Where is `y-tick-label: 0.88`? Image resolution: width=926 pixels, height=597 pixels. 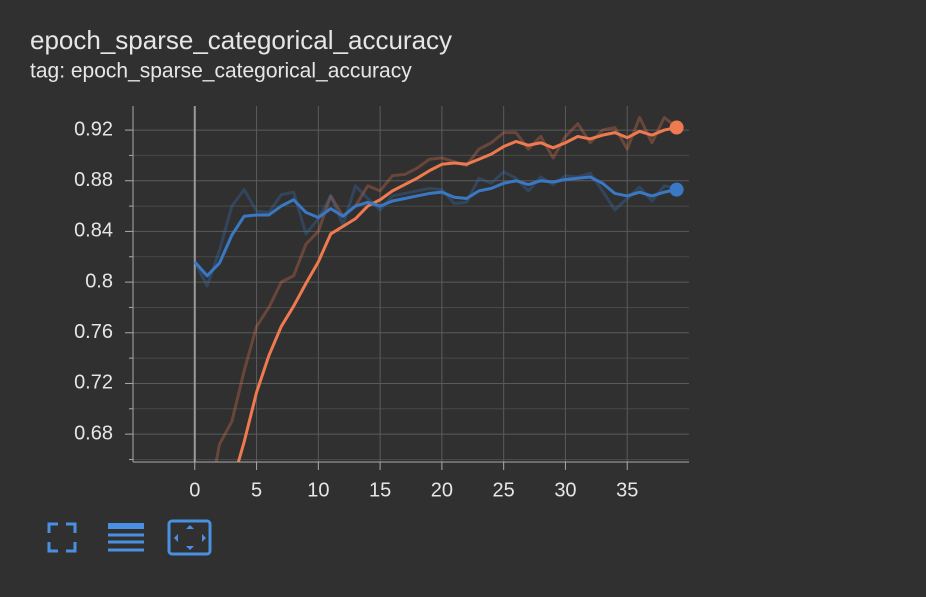 y-tick-label: 0.88 is located at coordinates (93, 180).